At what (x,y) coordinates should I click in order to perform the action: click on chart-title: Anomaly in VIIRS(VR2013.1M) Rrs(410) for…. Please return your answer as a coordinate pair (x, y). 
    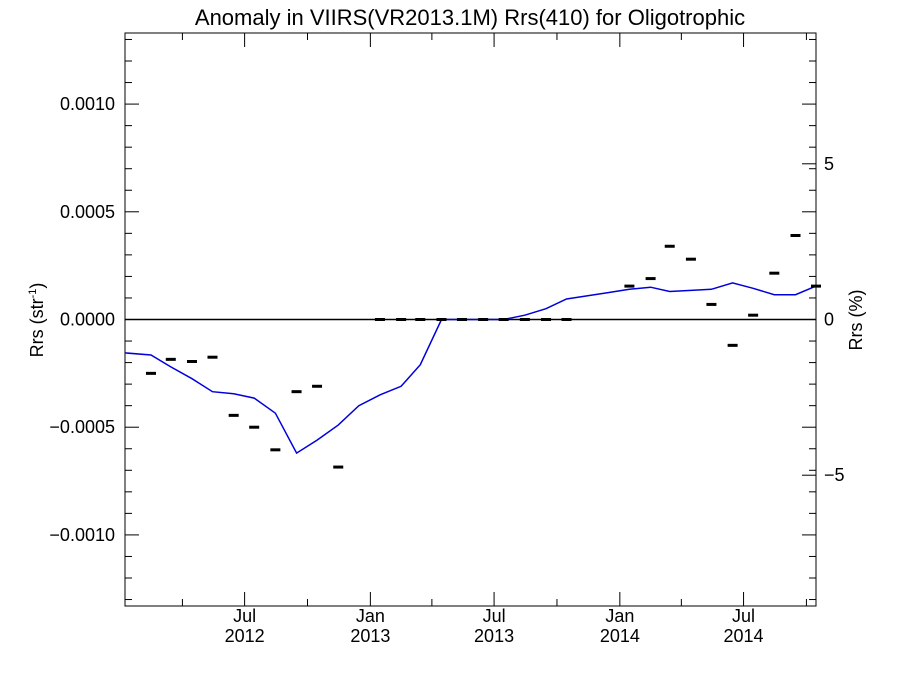
    Looking at the image, I should click on (470, 17).